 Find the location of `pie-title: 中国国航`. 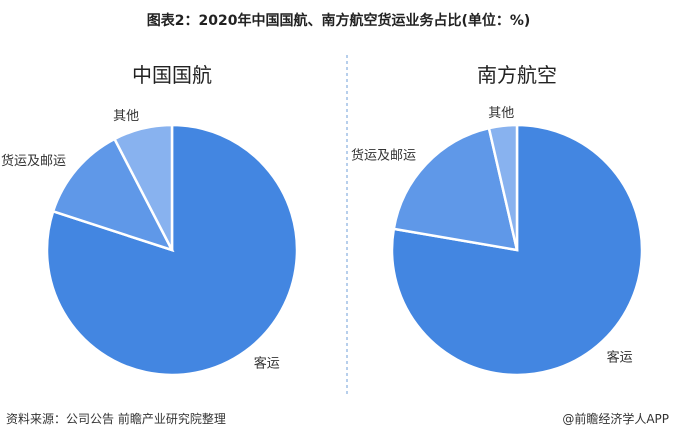

pie-title: 中国国航 is located at coordinates (172, 75).